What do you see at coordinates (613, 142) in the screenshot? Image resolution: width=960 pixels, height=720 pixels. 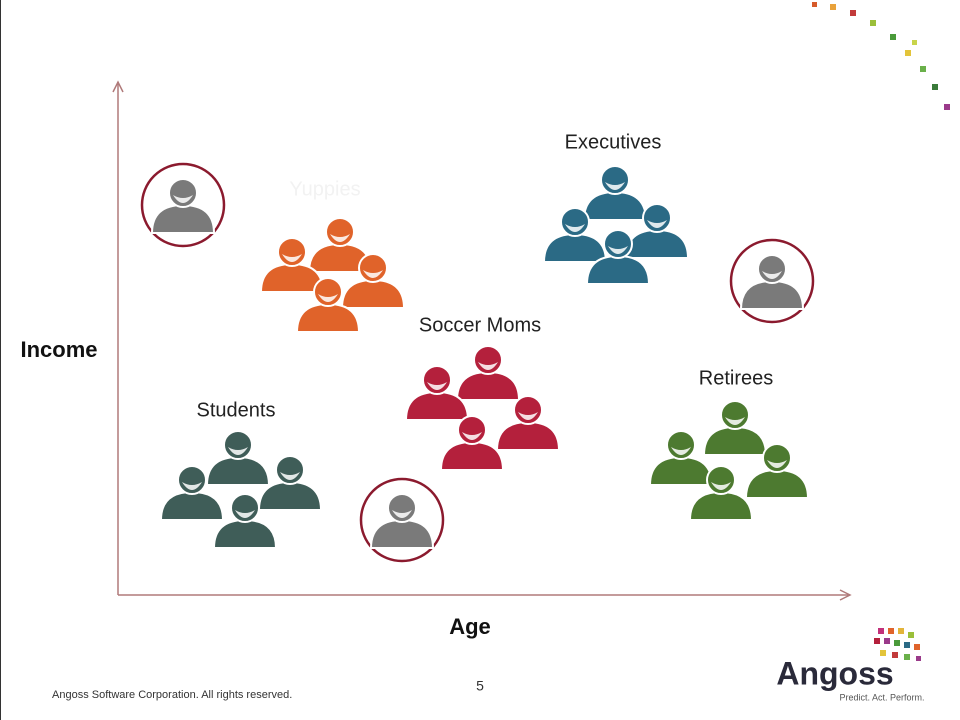 I see `cluster-label: Executives` at bounding box center [613, 142].